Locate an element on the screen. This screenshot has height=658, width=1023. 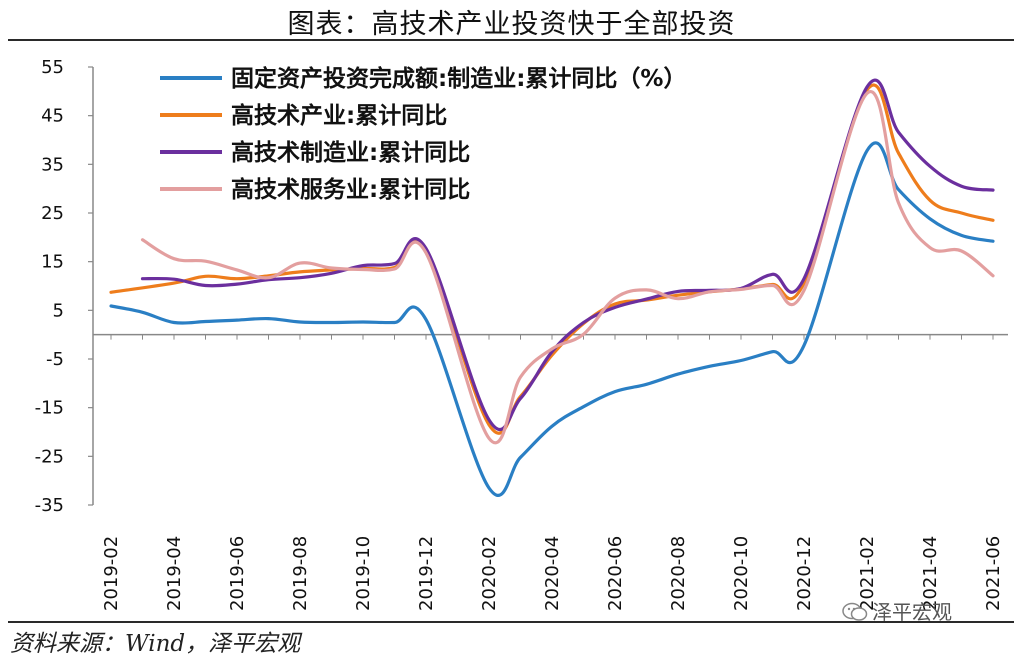
x-tick-label: 2020-12 is located at coordinates (804, 573).